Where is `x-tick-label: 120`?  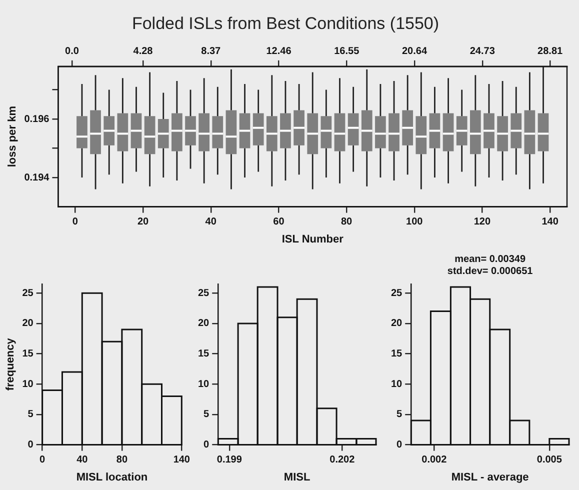
x-tick-label: 120 is located at coordinates (482, 222).